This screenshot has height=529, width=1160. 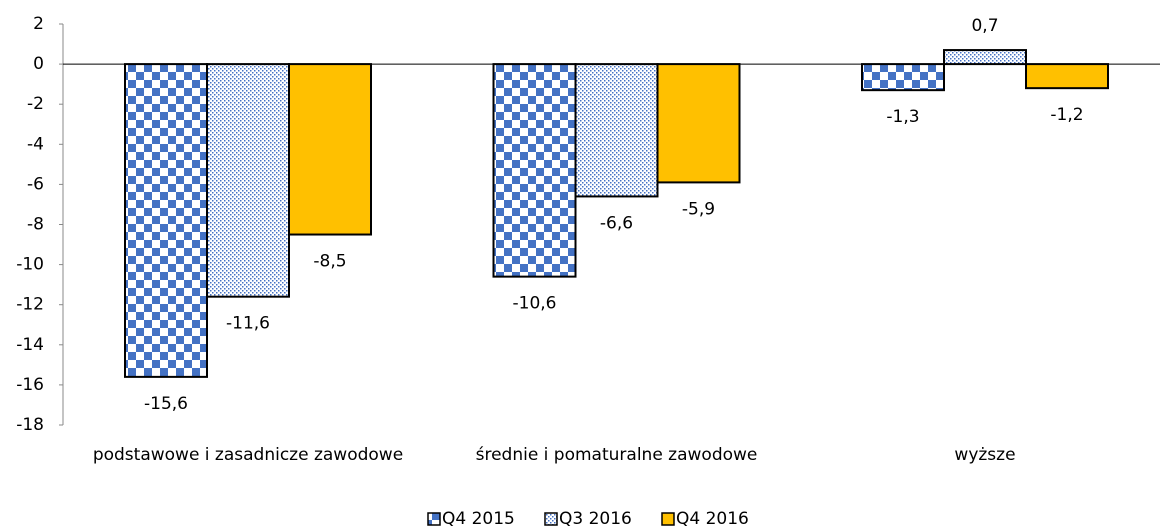 What do you see at coordinates (30, 345) in the screenshot?
I see `y-tick-label: -14` at bounding box center [30, 345].